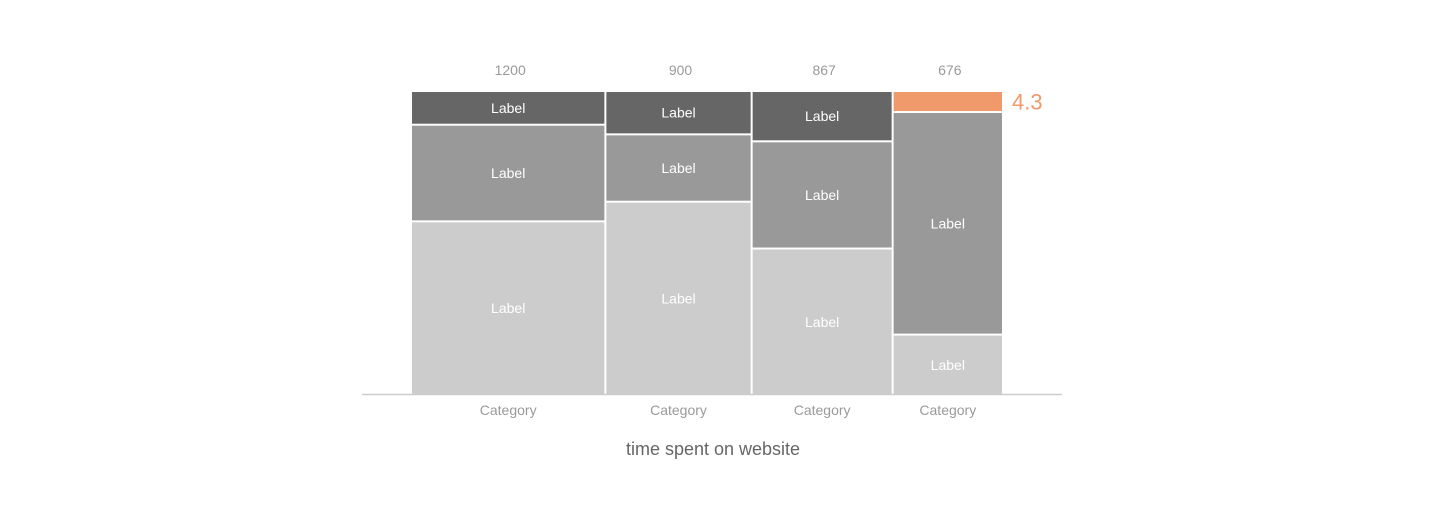  I want to click on column-totals: 1200 900 867 676, so click(728, 70).